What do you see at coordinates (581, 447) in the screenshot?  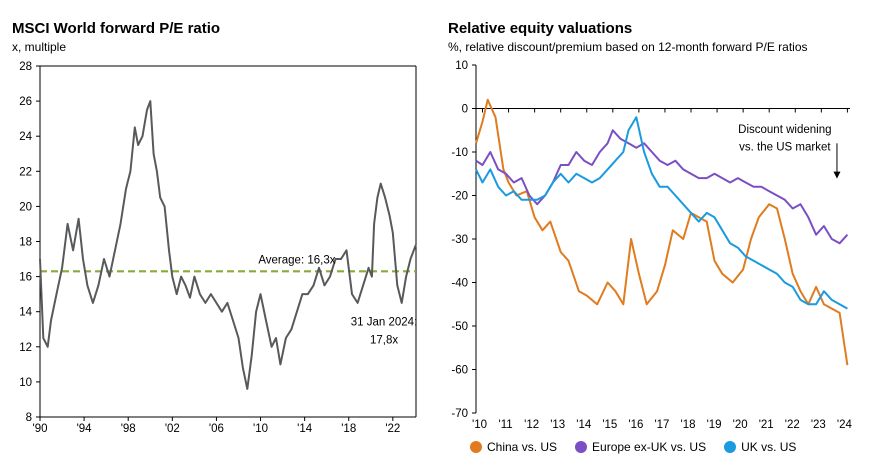 I see `legend-swatch-europe` at bounding box center [581, 447].